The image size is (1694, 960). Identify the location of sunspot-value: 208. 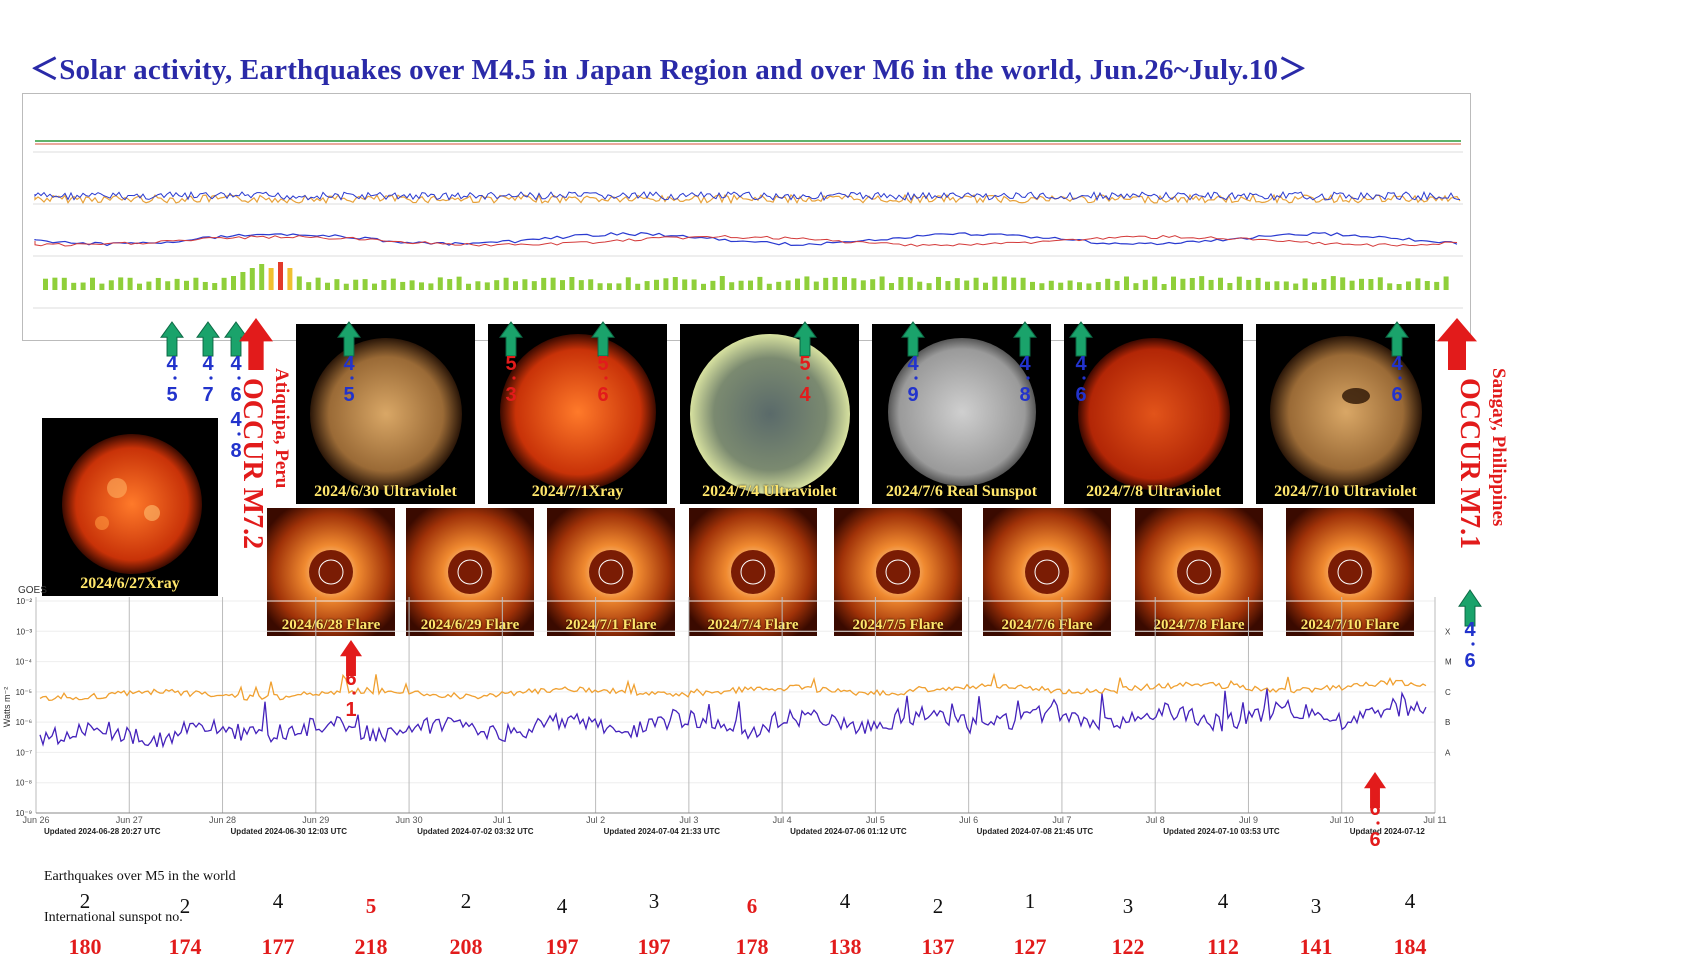
(466, 946).